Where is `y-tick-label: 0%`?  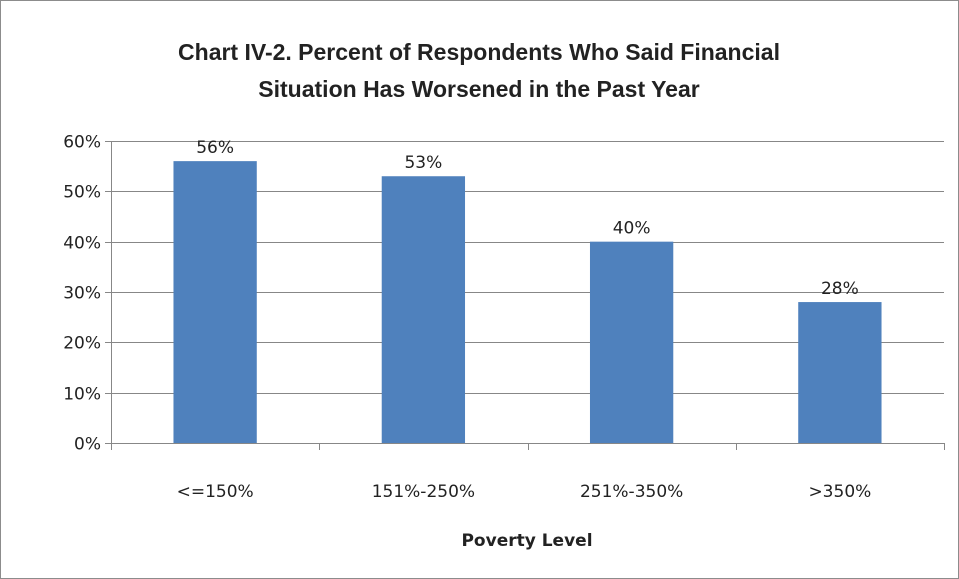 y-tick-label: 0% is located at coordinates (87, 445).